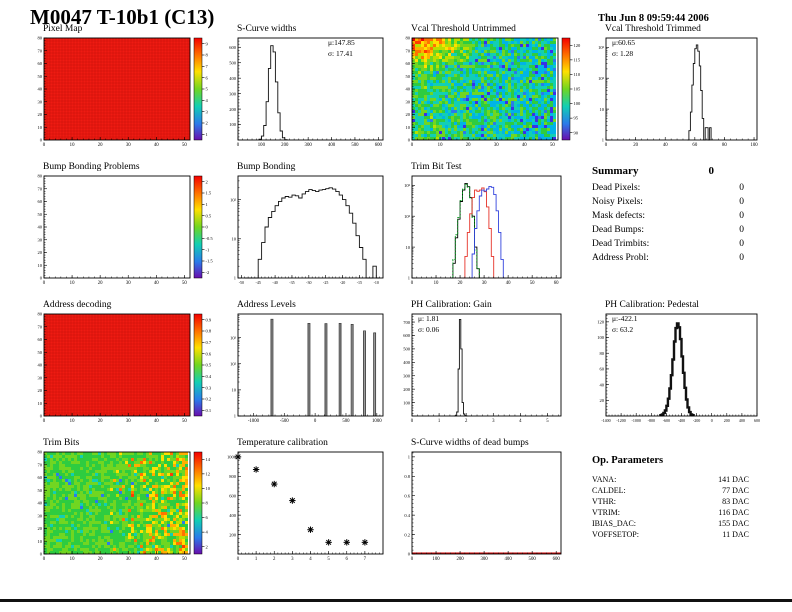  I want to click on summary-total: 0, so click(711, 171).